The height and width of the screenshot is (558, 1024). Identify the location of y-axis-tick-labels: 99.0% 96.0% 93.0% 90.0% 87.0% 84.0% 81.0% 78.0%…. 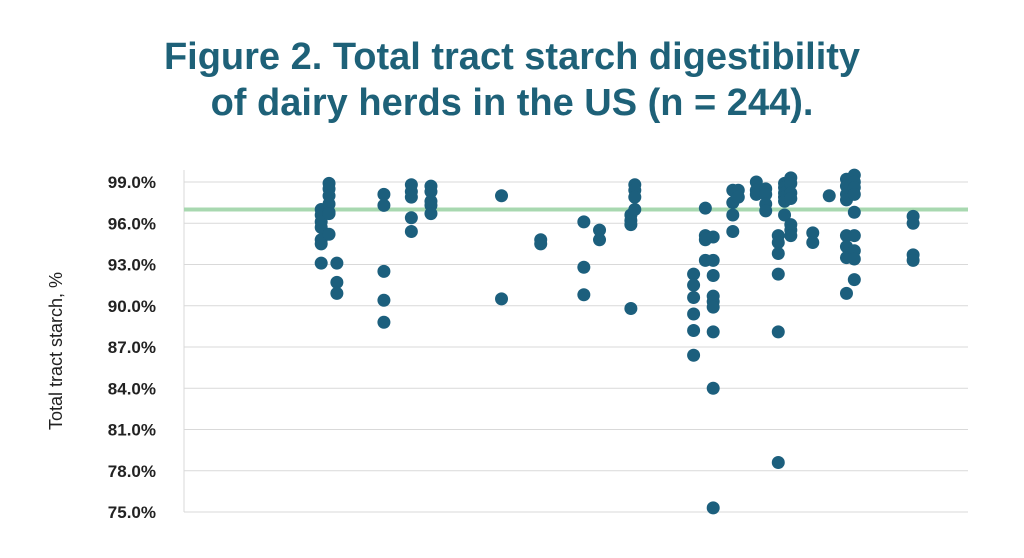
(132, 347).